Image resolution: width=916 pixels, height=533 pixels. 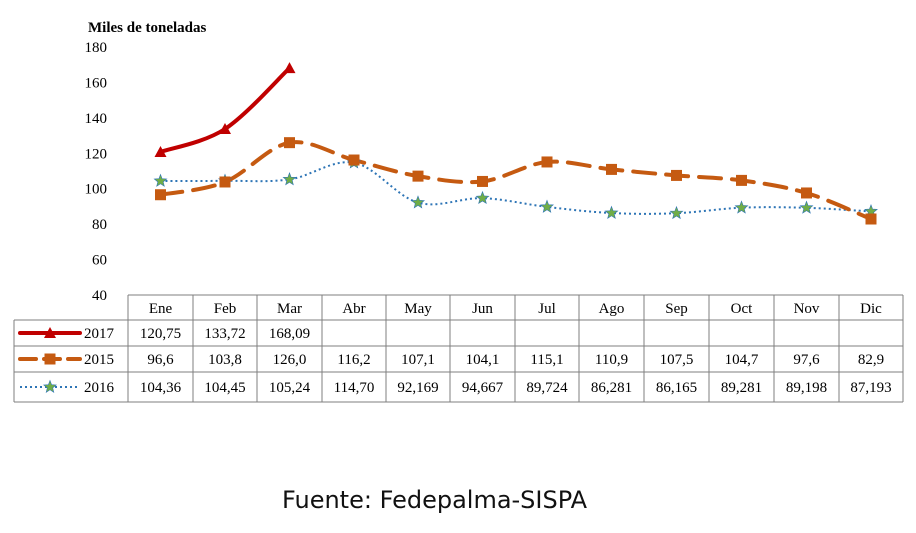 I want to click on data-label: 107,1, so click(x=418, y=360).